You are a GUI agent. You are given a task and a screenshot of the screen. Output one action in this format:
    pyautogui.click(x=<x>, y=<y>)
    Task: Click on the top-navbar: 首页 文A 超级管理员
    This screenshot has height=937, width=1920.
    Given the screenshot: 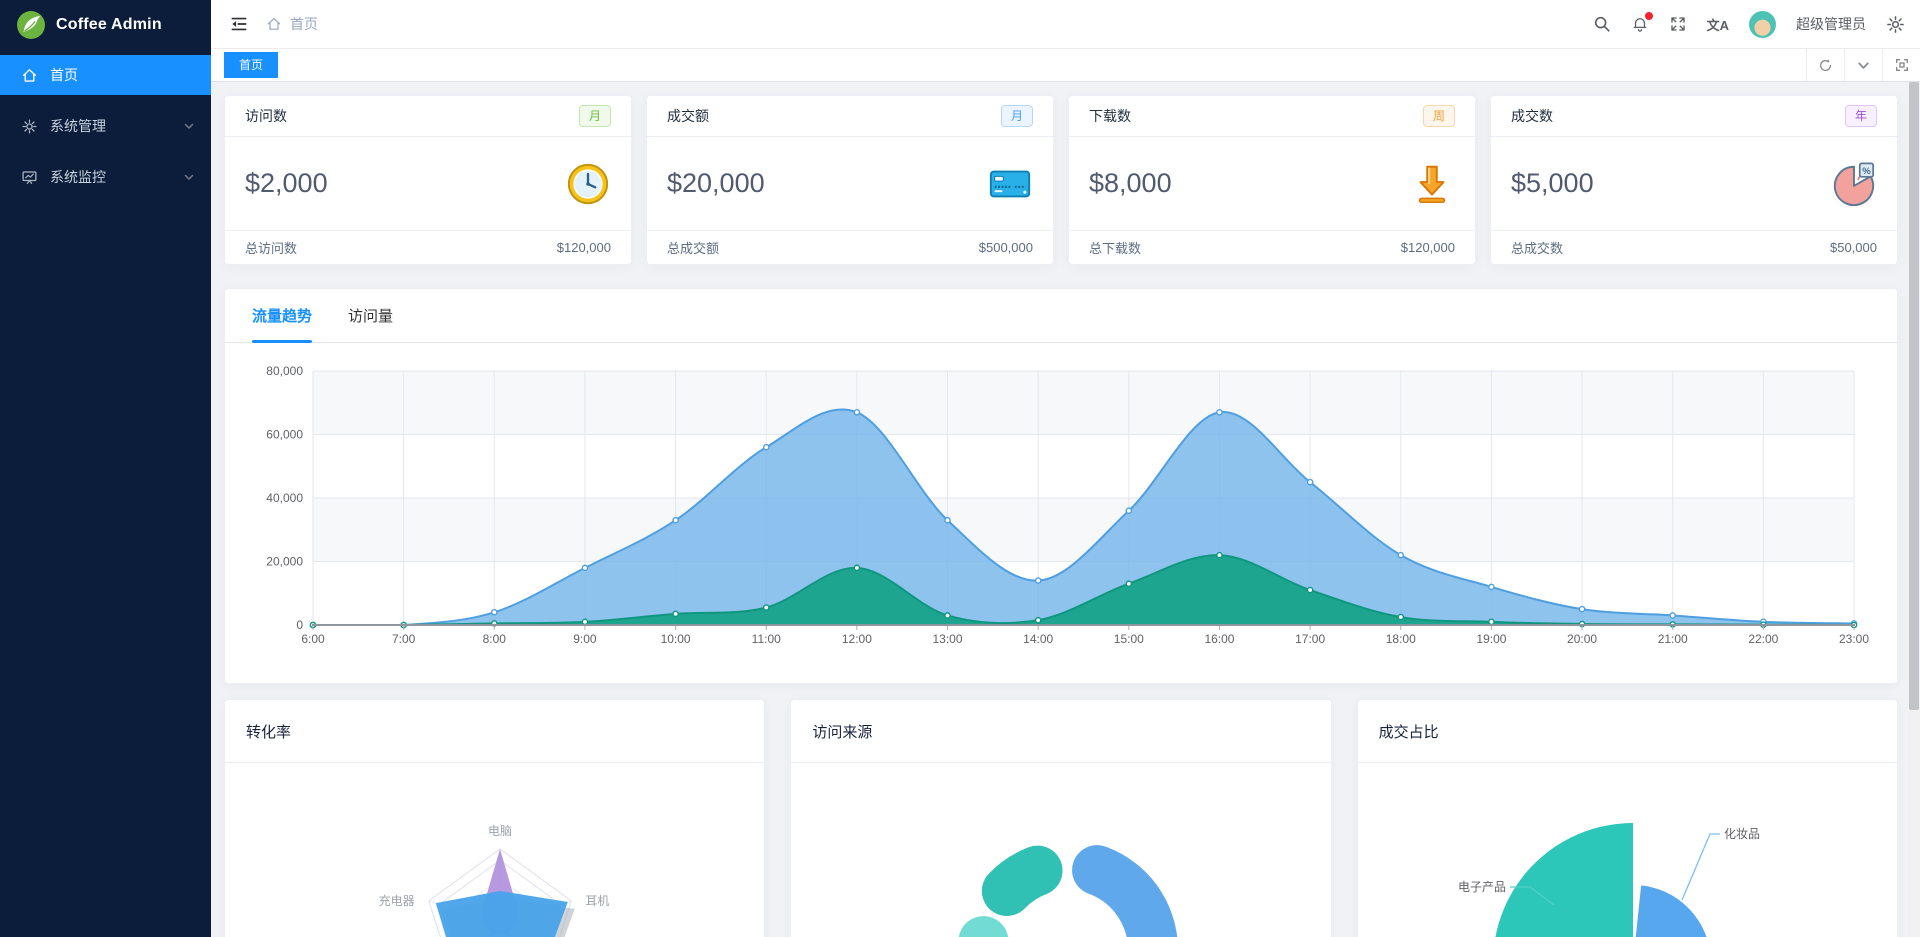 What is the action you would take?
    pyautogui.click(x=1065, y=24)
    